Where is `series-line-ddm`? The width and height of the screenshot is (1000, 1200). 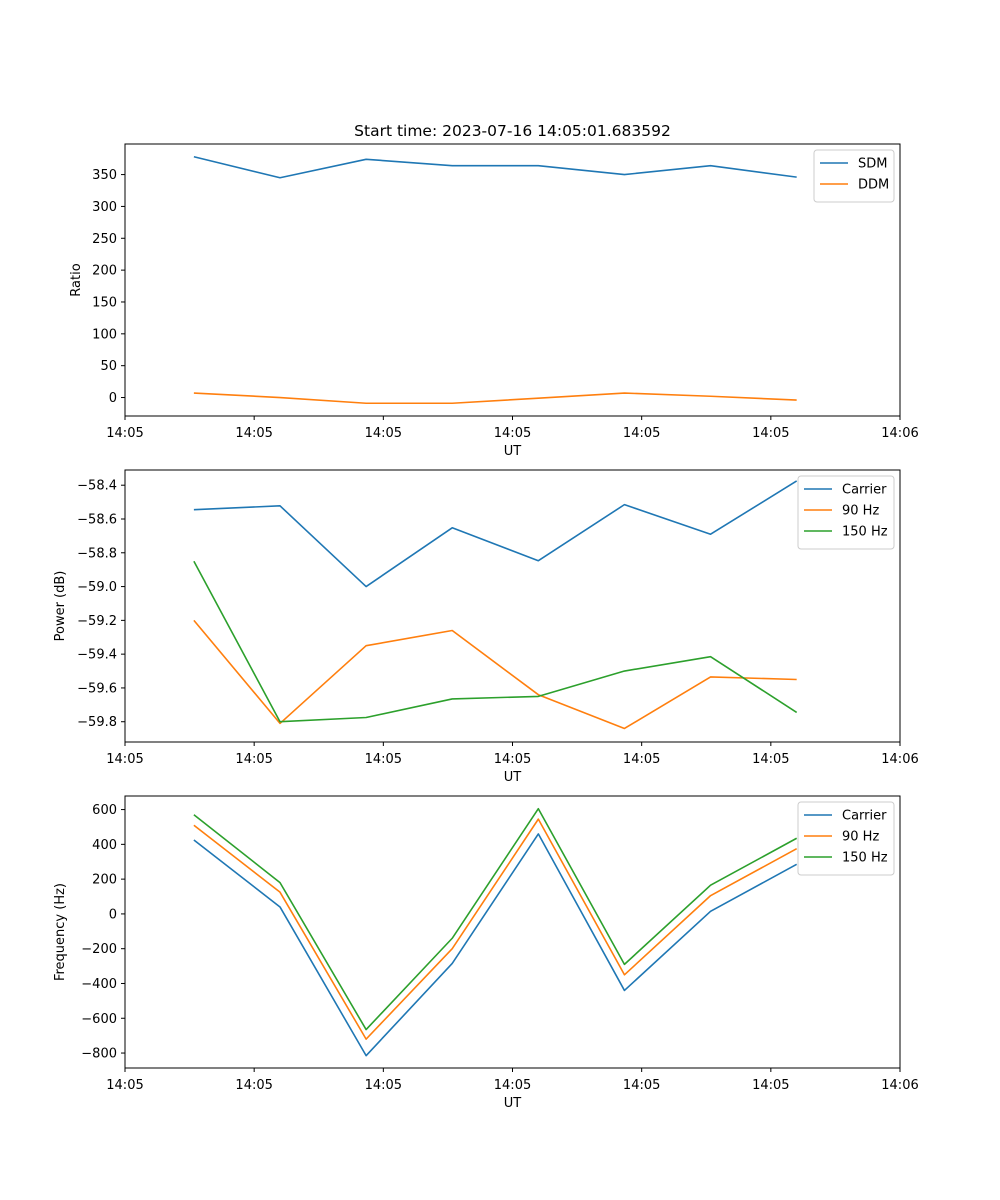
series-line-ddm is located at coordinates (495, 398).